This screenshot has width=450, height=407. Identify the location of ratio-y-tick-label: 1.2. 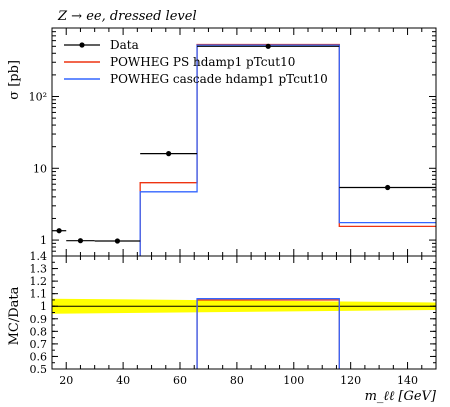
(39, 281).